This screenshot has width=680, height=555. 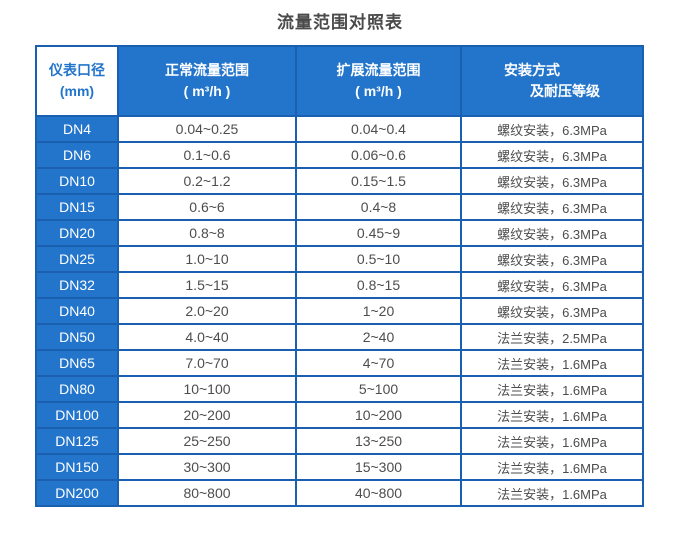 I want to click on normal-range-cell: 7.0~70, so click(x=207, y=363).